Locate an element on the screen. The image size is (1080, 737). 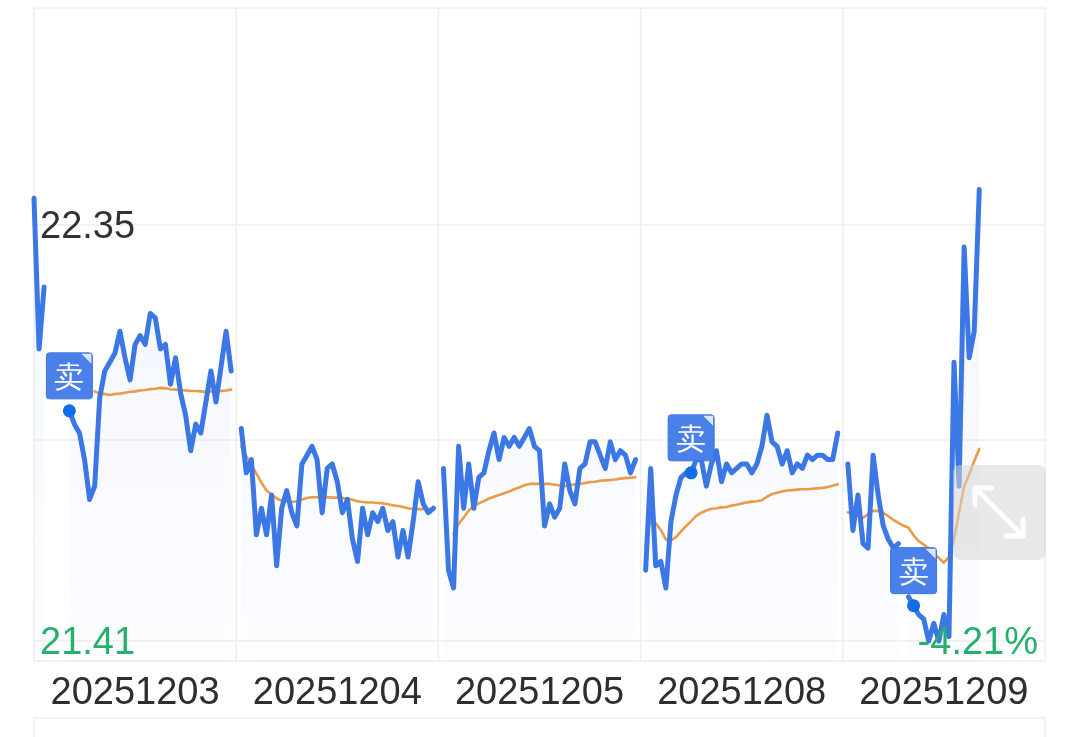
y-tick-label: 21.41 is located at coordinates (88, 641).